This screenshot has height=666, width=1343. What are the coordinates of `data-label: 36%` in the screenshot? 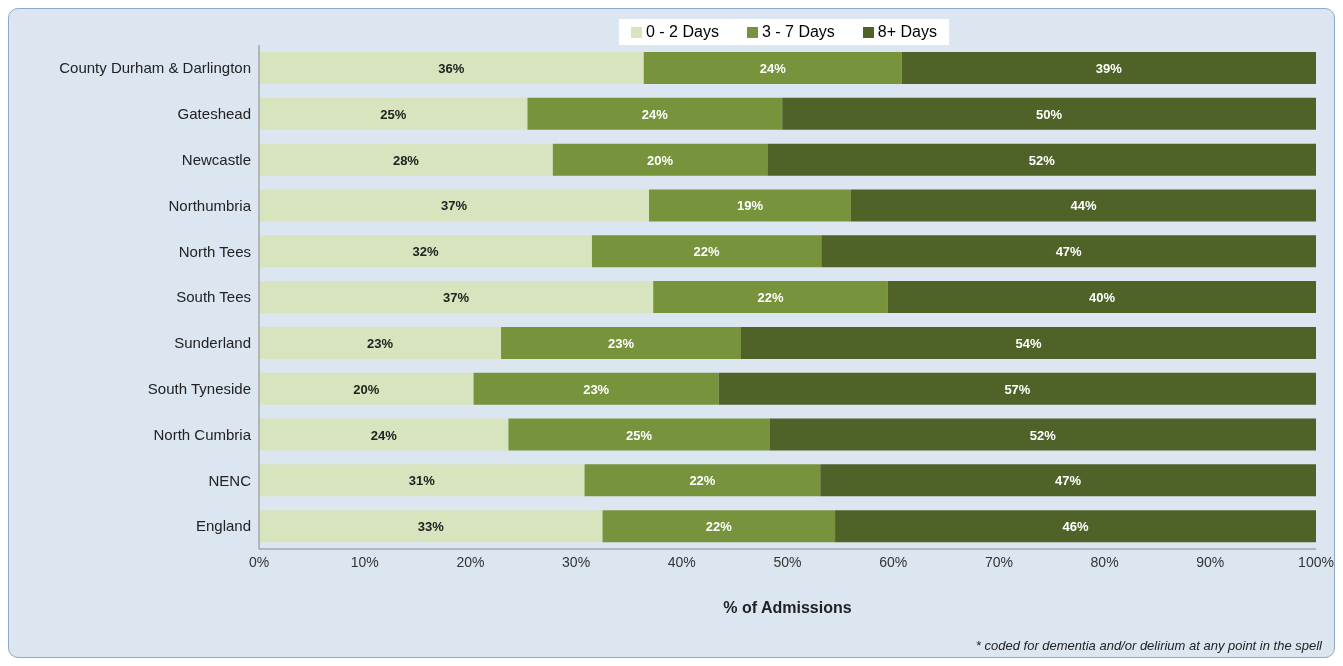 It's located at (451, 68).